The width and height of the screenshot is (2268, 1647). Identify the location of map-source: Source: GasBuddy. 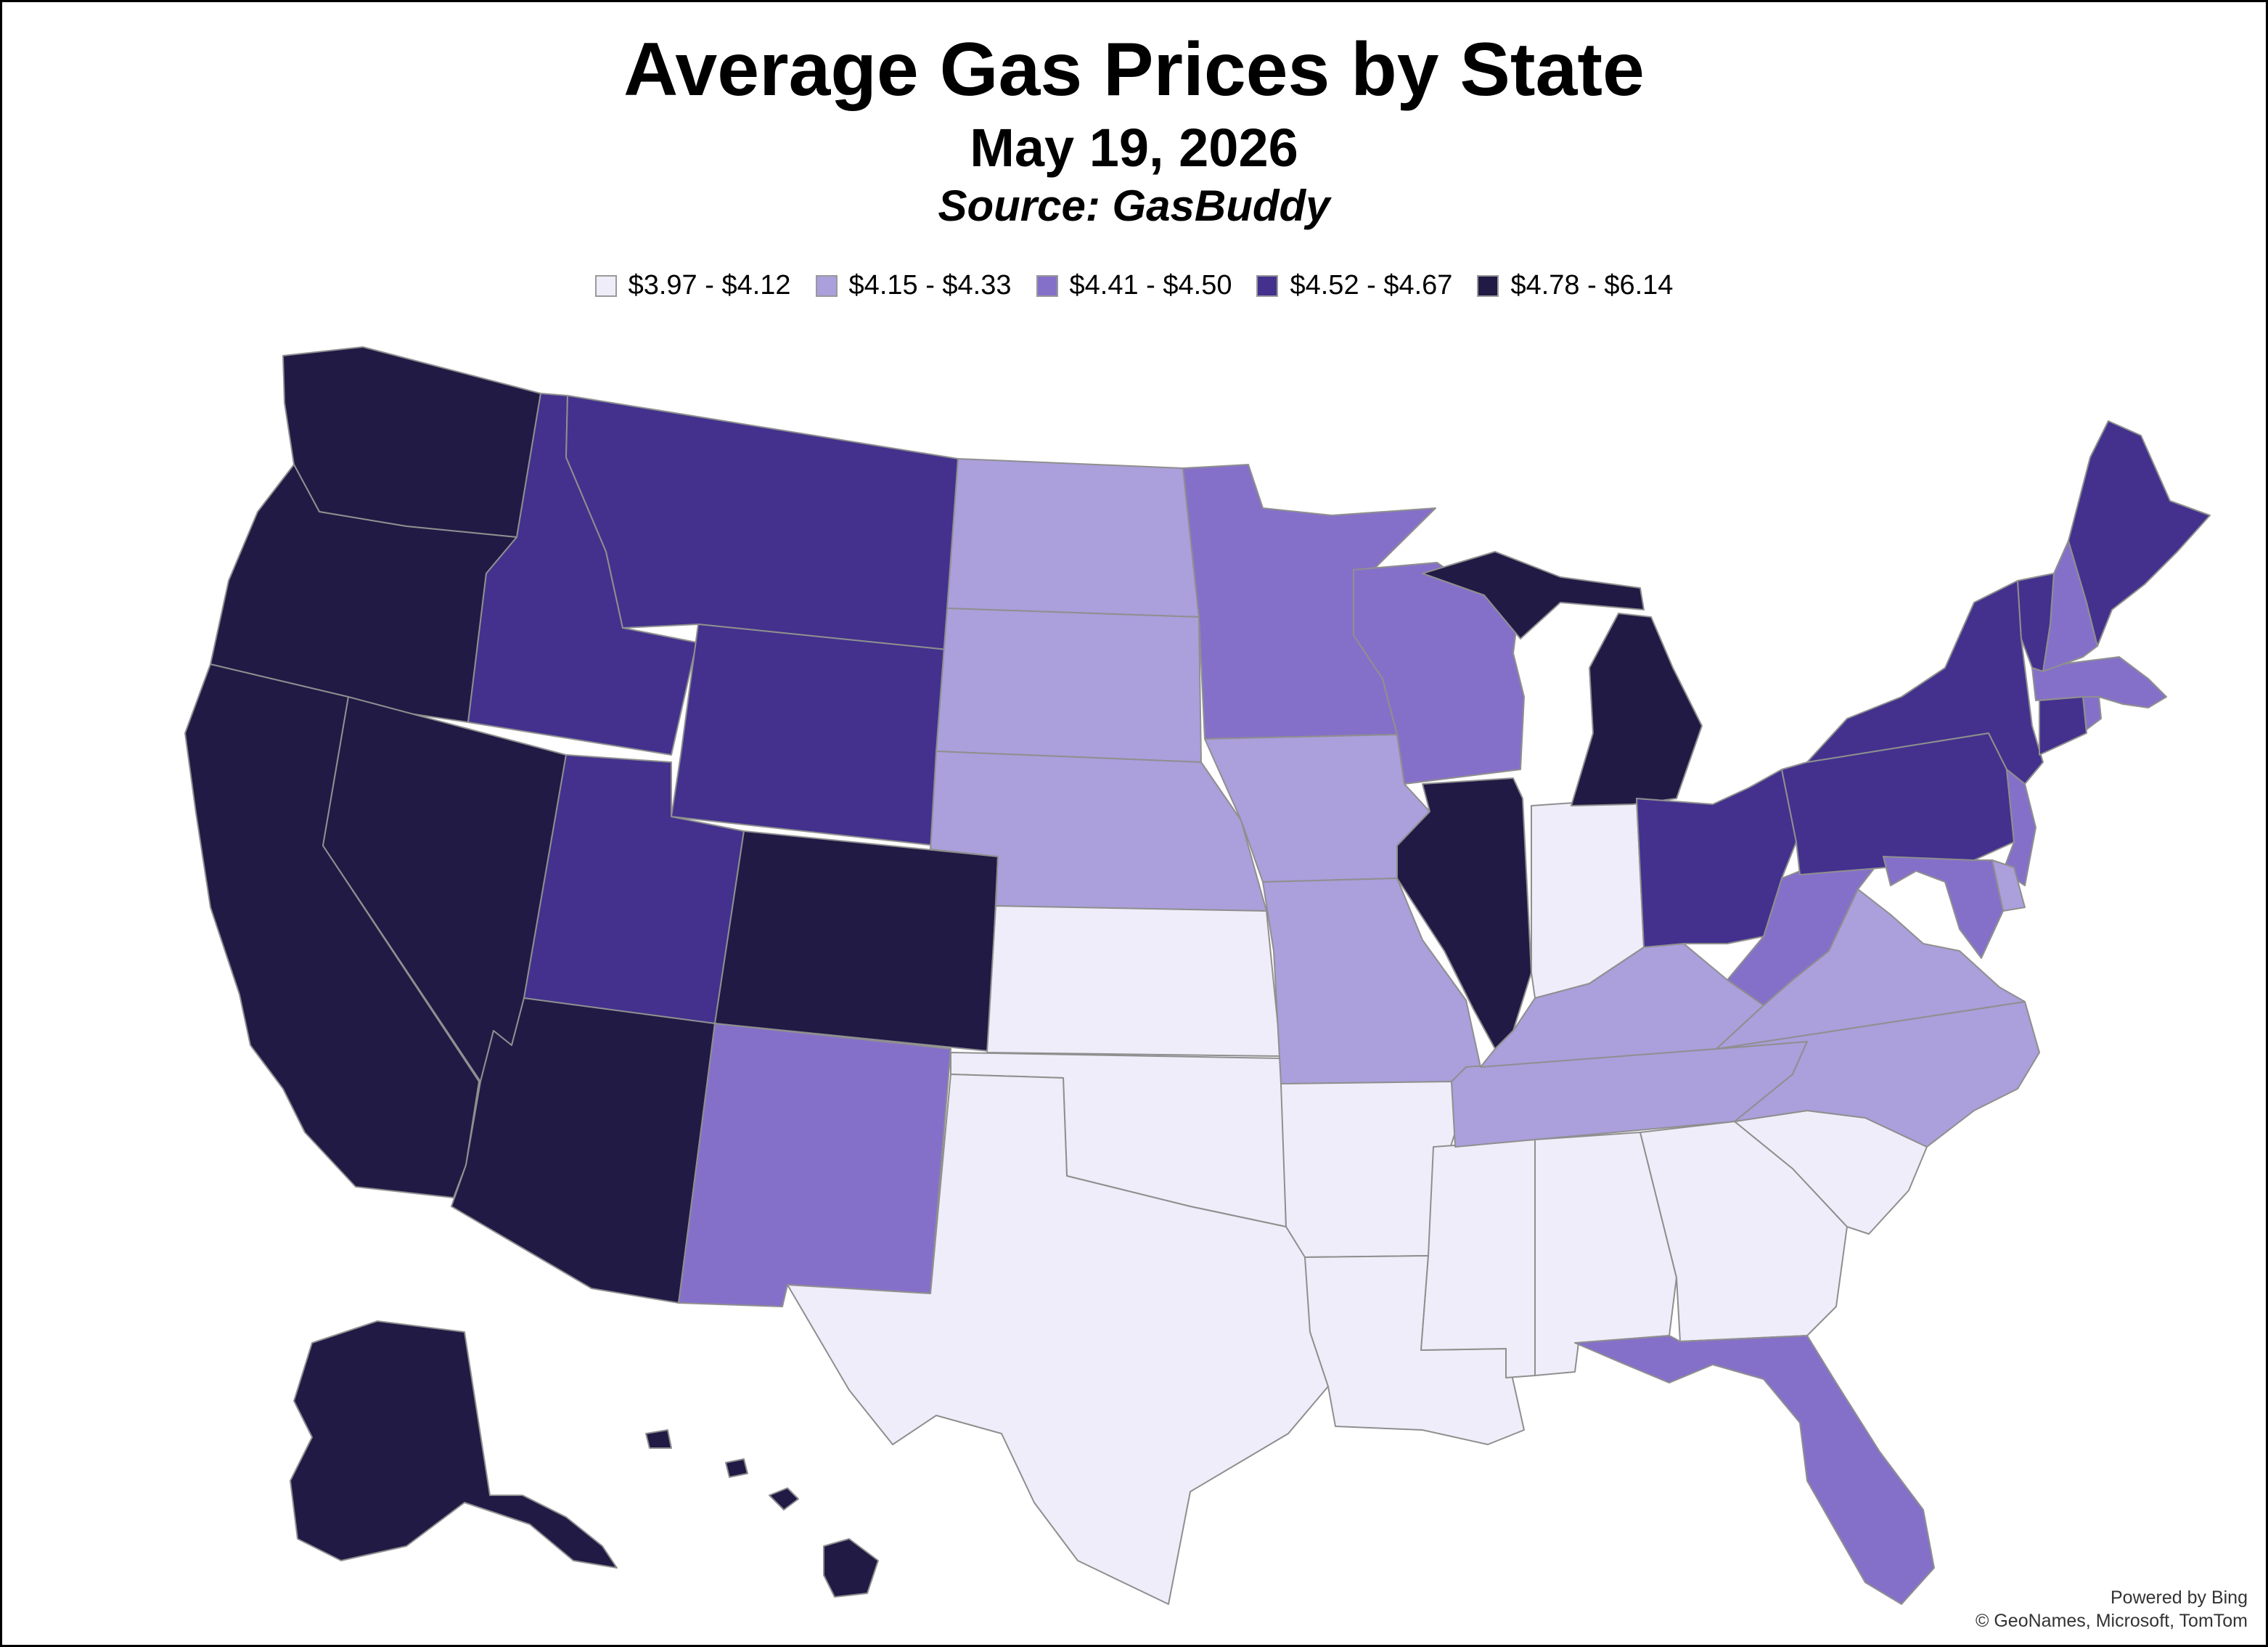
(1134, 205).